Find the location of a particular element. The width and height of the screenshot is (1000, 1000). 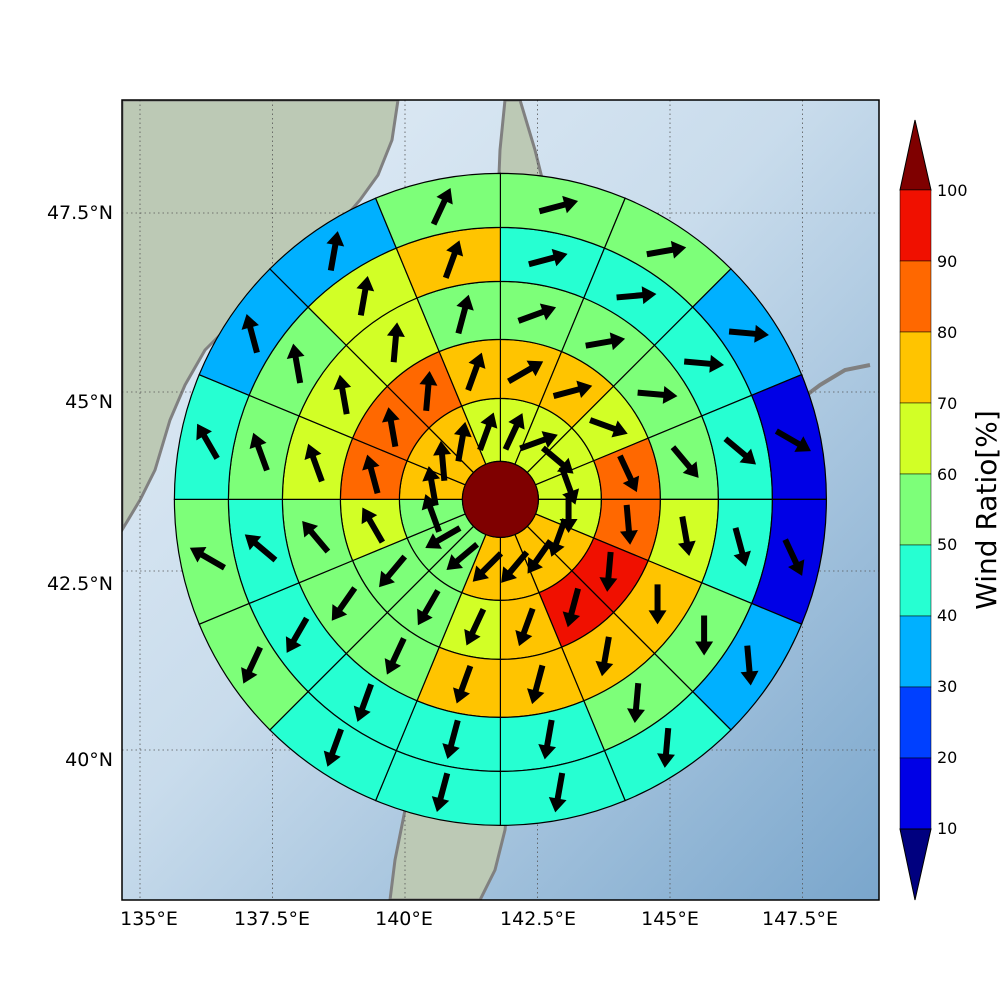

colorbar-labels: 100 90 80 70 60 50 40 30 20 10 is located at coordinates (952, 509).